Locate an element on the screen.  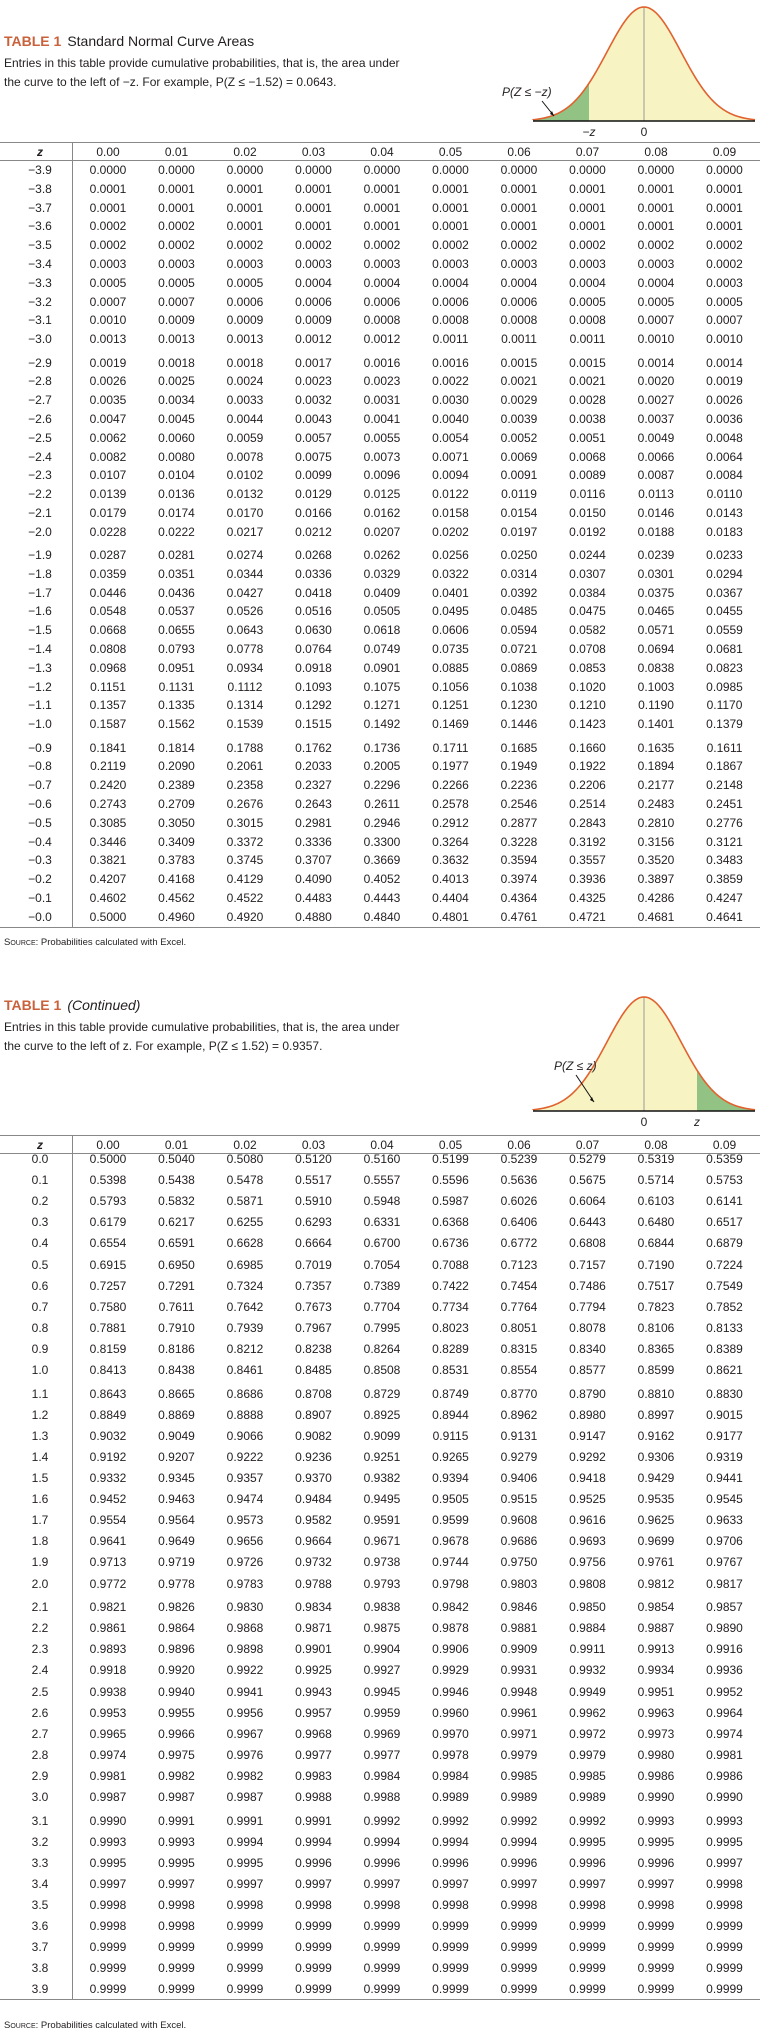
probability-cell: 0.1841 is located at coordinates (108, 747).